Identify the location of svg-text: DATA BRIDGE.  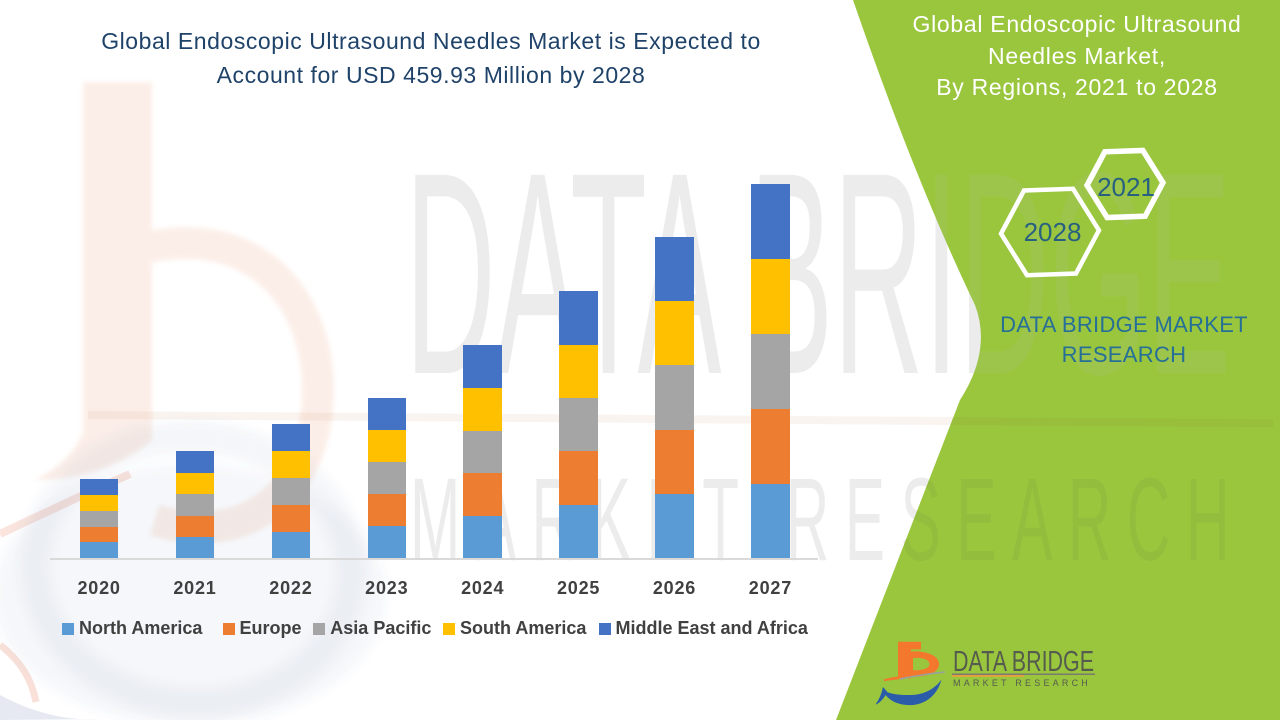
(1023, 662).